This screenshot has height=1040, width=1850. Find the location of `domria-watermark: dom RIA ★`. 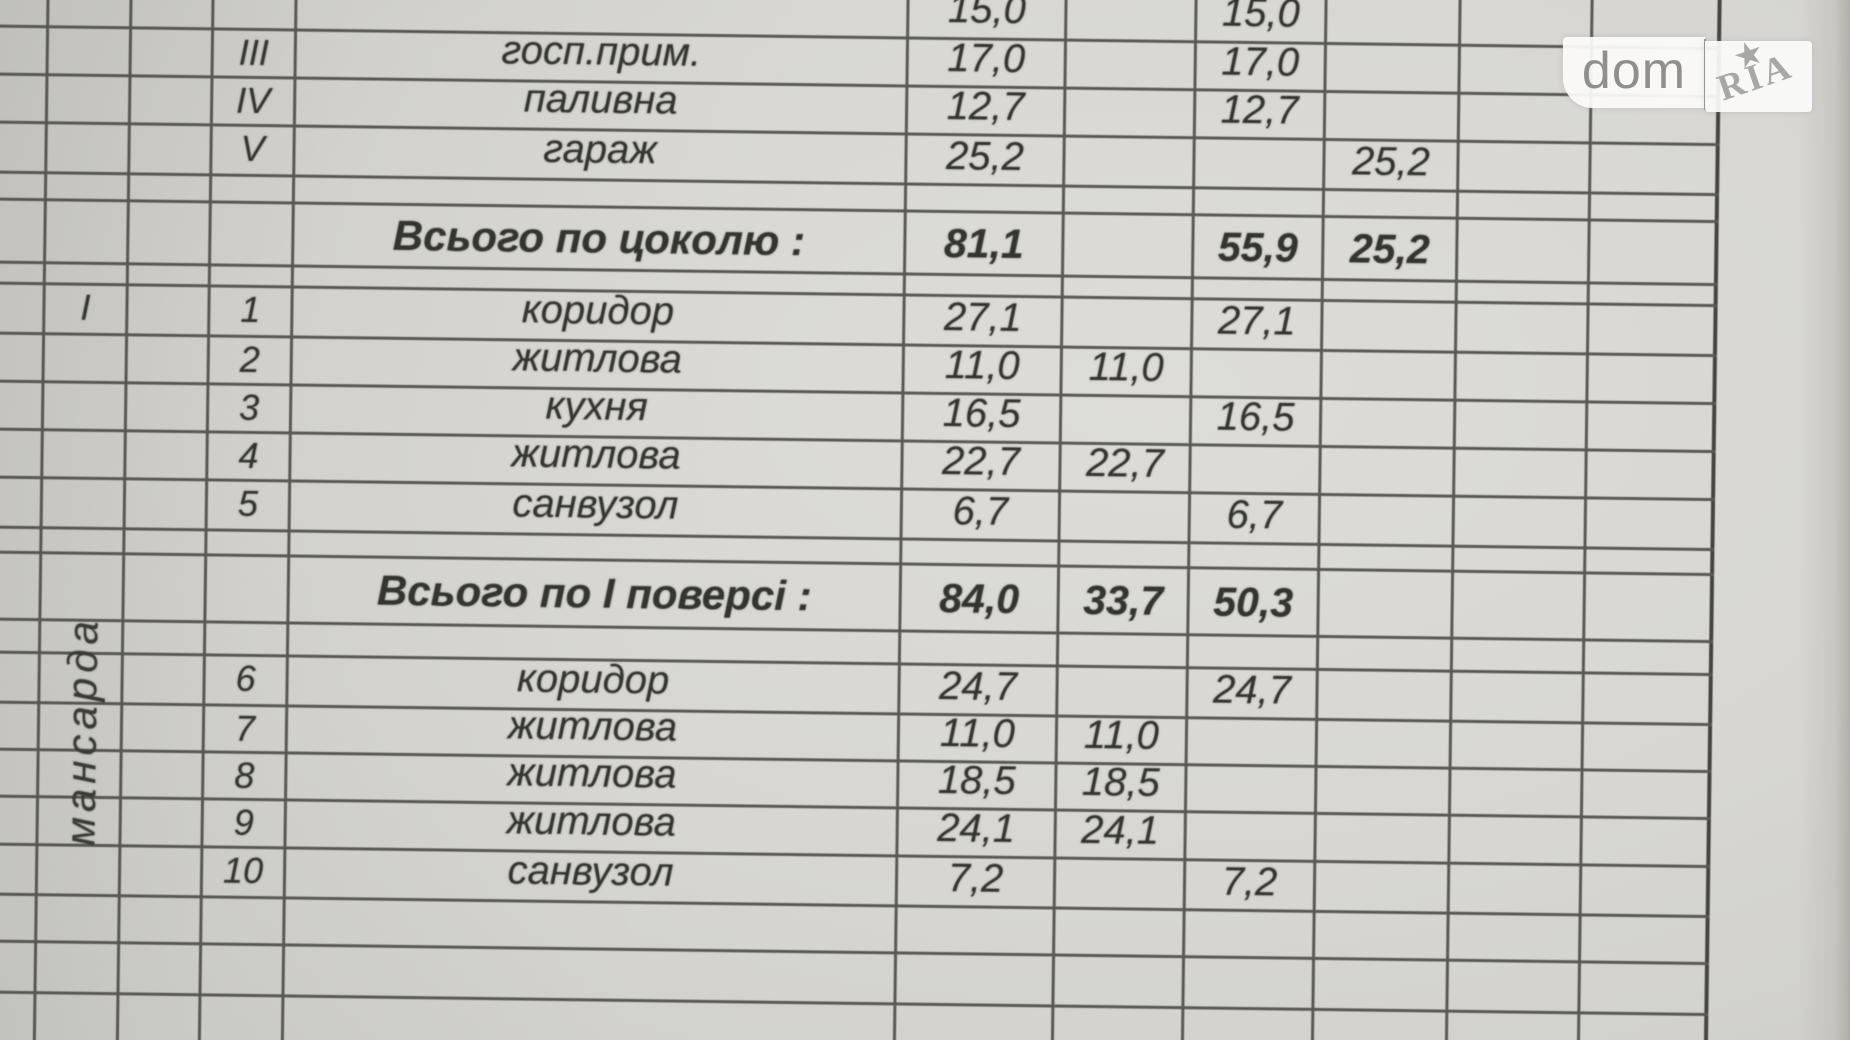

domria-watermark: dom RIA ★ is located at coordinates (1687, 71).